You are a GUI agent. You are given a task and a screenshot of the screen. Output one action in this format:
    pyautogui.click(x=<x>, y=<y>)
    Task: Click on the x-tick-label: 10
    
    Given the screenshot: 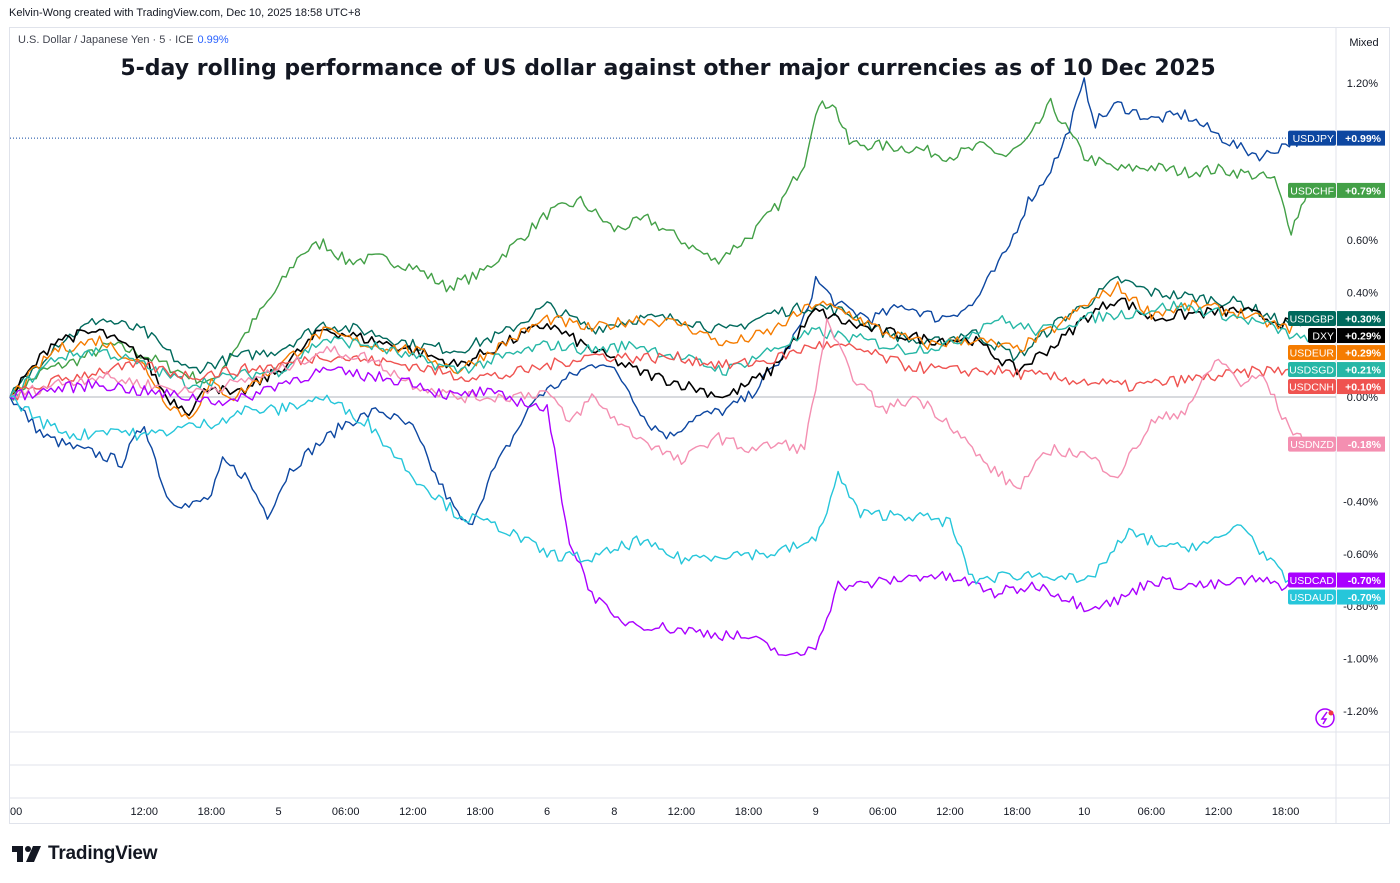 What is the action you would take?
    pyautogui.click(x=1084, y=812)
    